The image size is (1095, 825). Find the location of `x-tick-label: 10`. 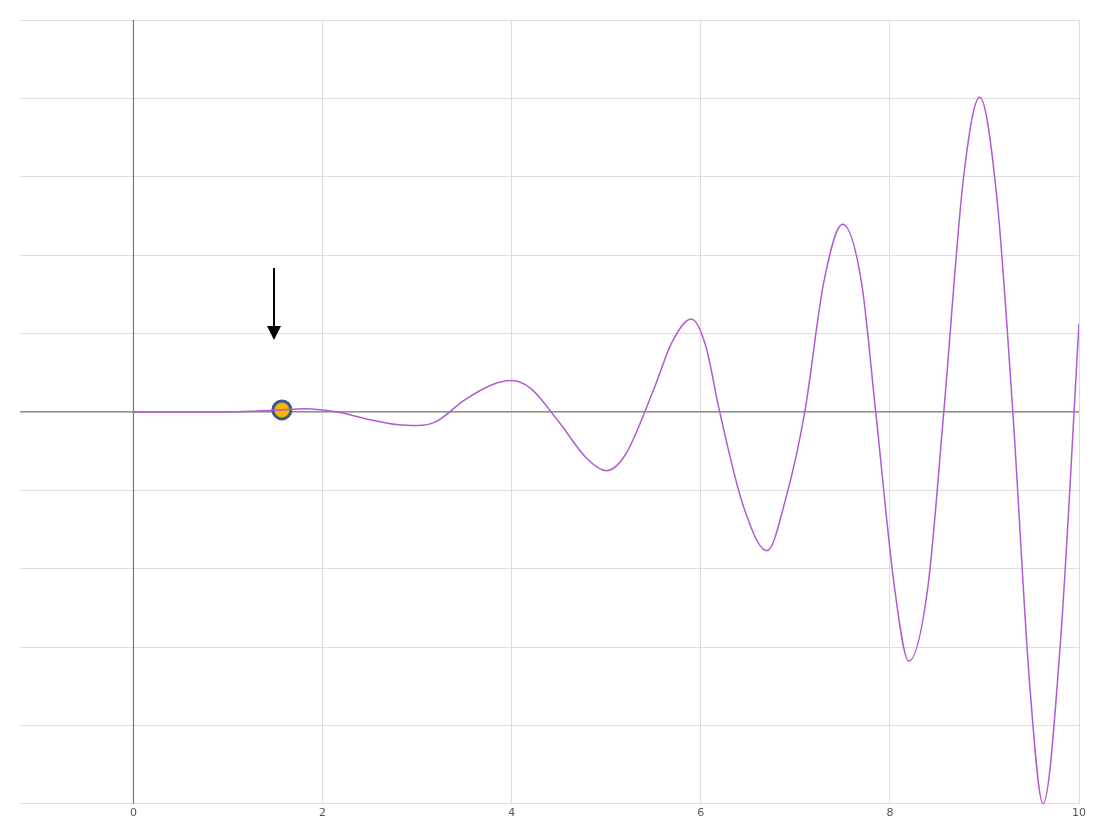

x-tick-label: 10 is located at coordinates (1079, 813).